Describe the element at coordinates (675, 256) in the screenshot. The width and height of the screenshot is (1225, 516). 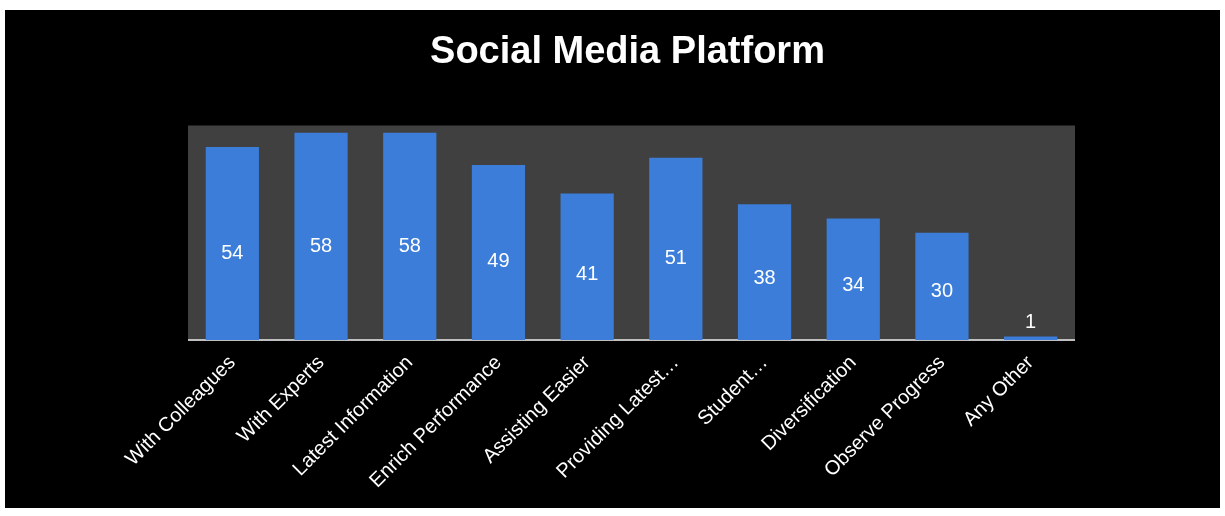
I see `data-label: 51` at that location.